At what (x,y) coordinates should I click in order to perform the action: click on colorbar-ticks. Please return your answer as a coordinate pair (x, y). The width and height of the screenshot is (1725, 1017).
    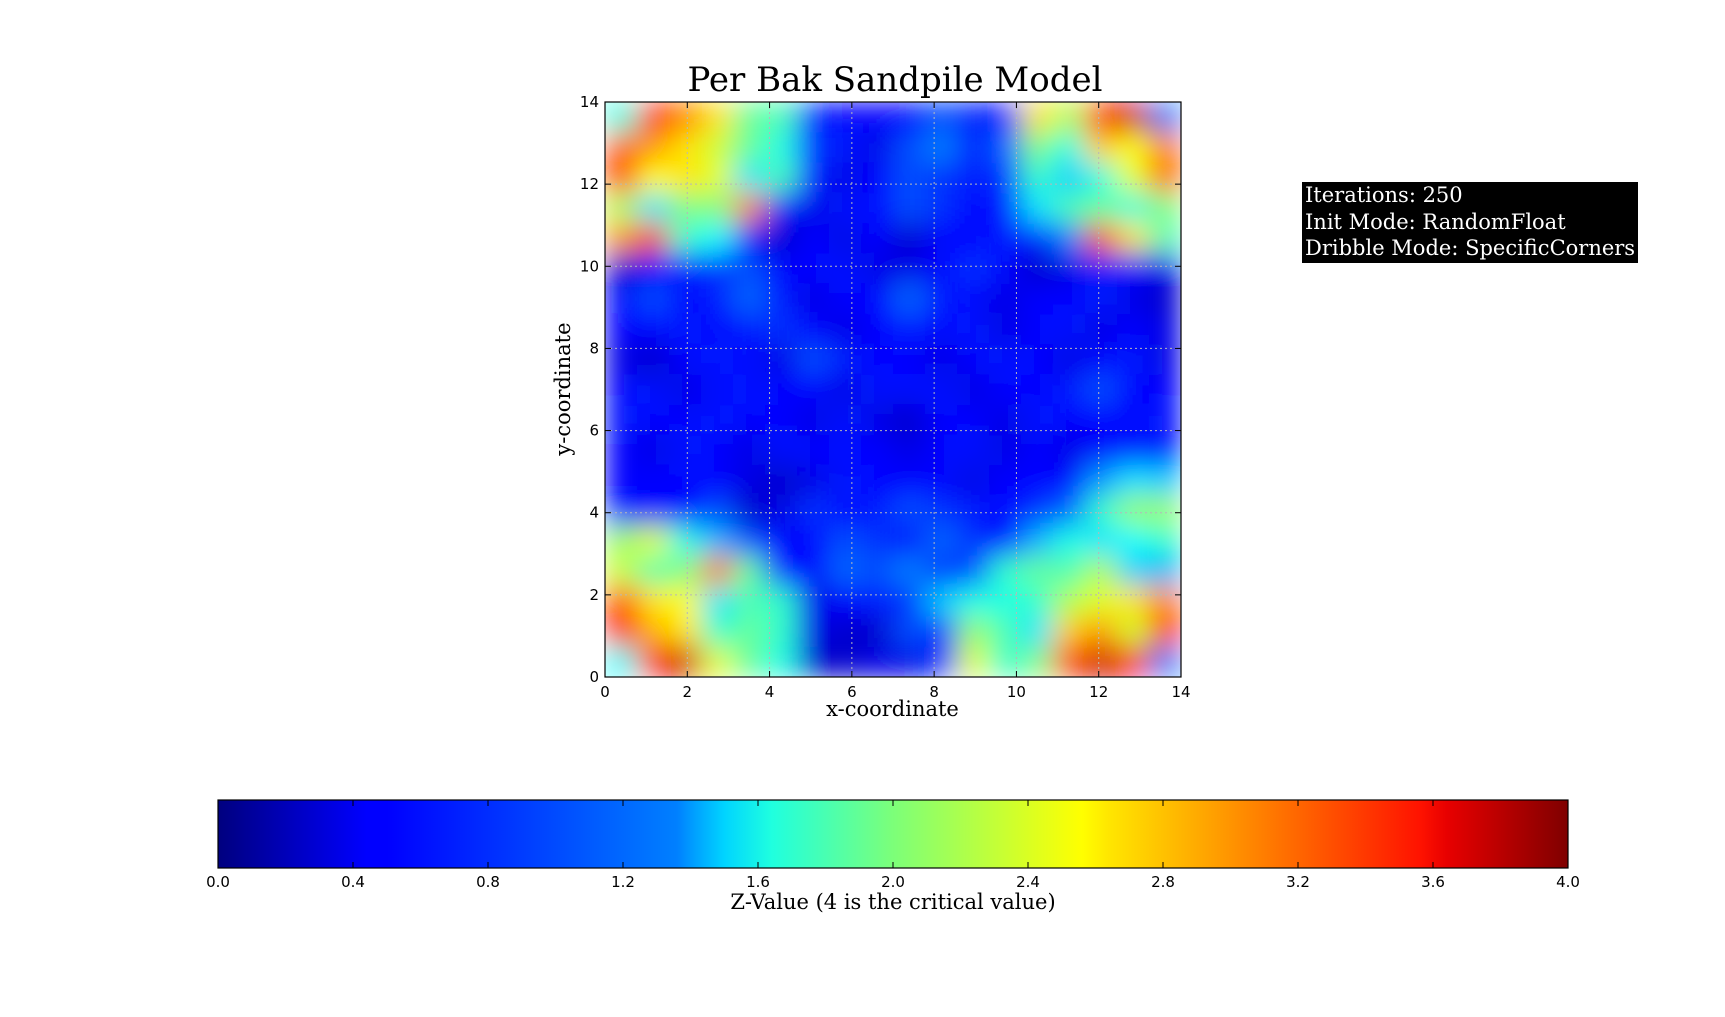
    Looking at the image, I should click on (893, 834).